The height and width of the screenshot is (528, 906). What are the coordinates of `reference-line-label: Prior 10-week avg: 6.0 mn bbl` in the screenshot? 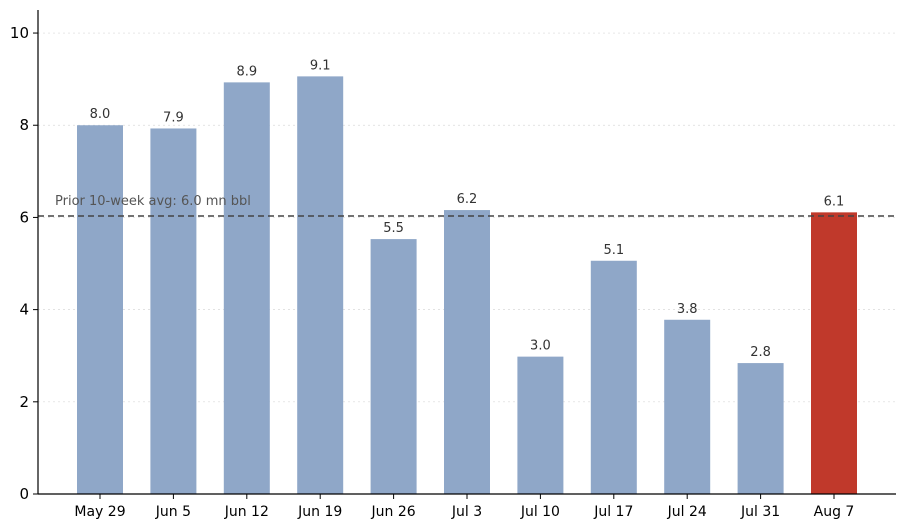 It's located at (153, 201).